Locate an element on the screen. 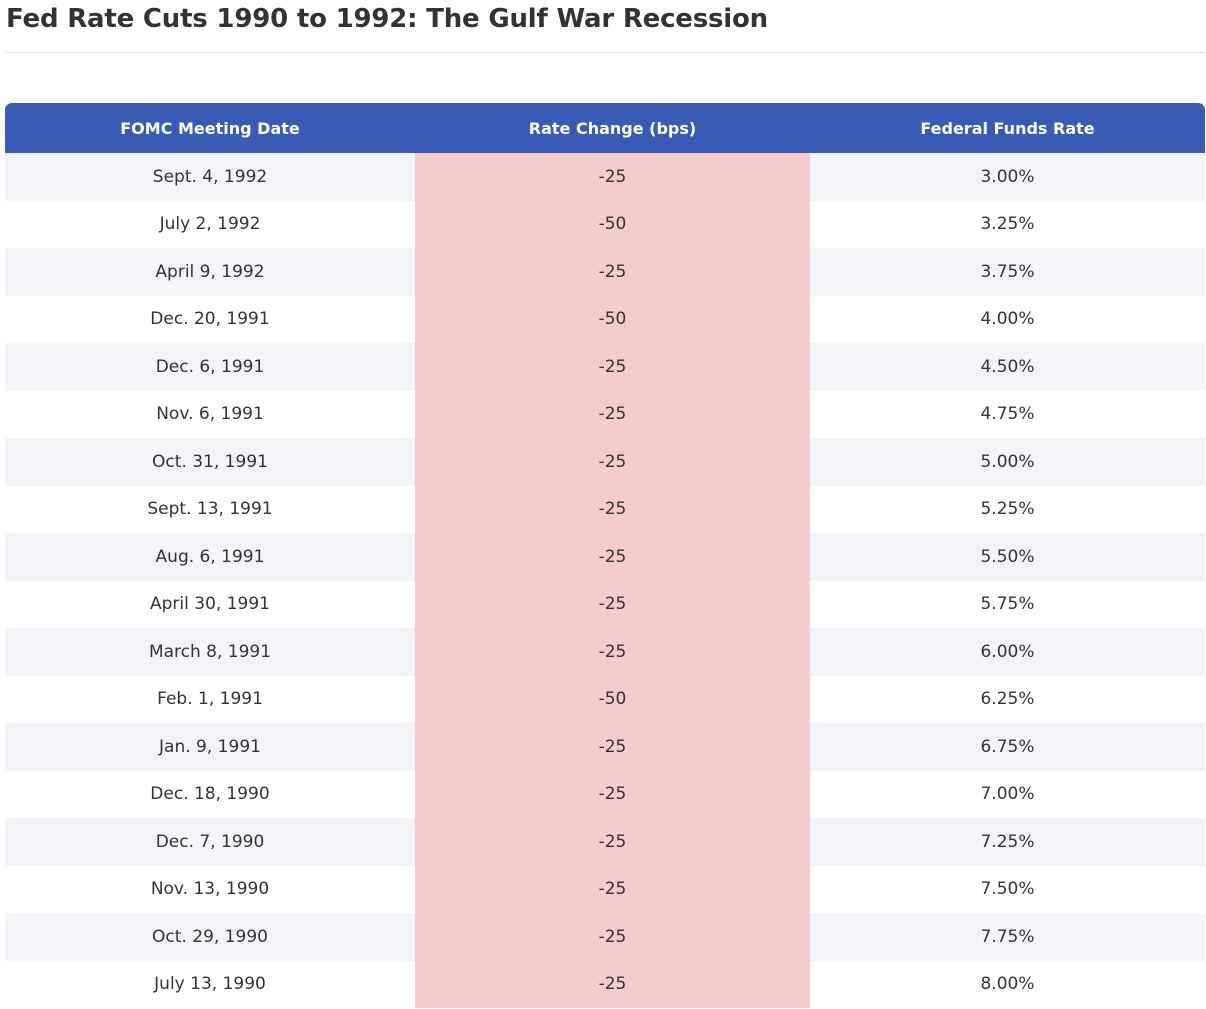 The width and height of the screenshot is (1206, 1009). table-row: Sept. 13, 1991 -25 5.25% is located at coordinates (605, 509).